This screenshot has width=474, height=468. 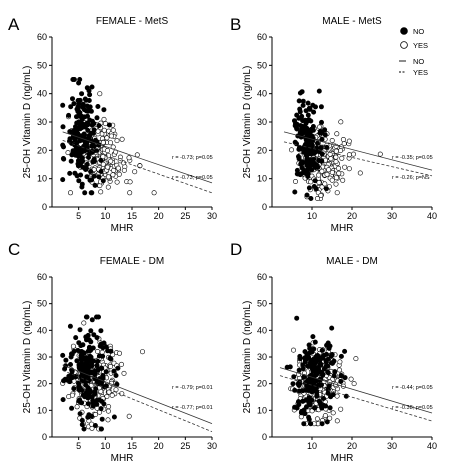 I want to click on regression-stat-no: r = -0.35; p=0.05, so click(x=412, y=158).